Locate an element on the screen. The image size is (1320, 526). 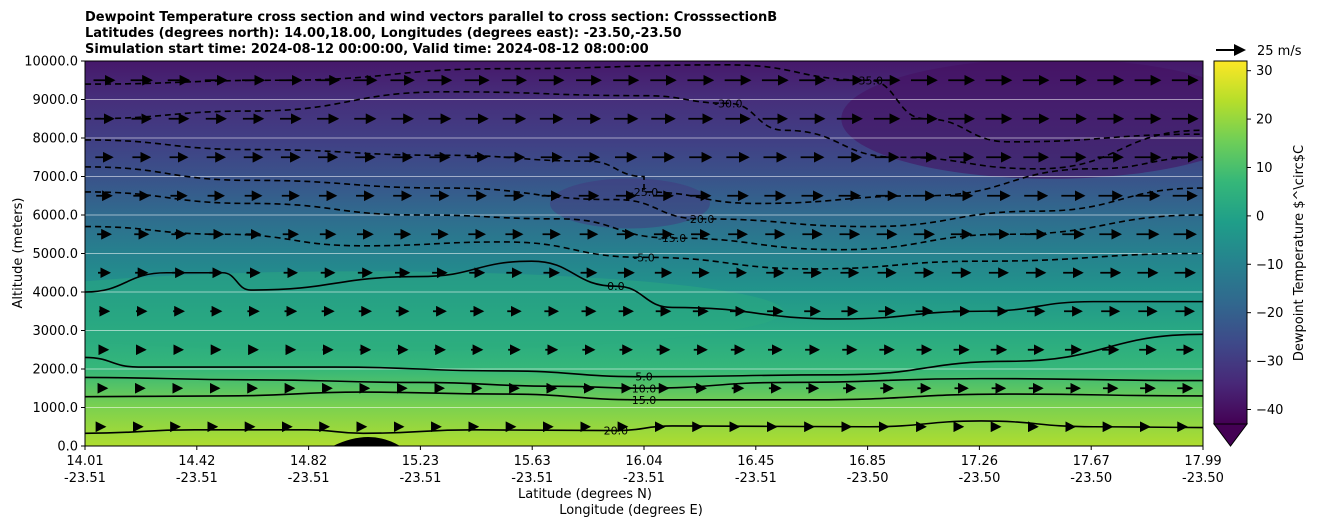
x-tick-label-lat: 17.26 is located at coordinates (979, 461).